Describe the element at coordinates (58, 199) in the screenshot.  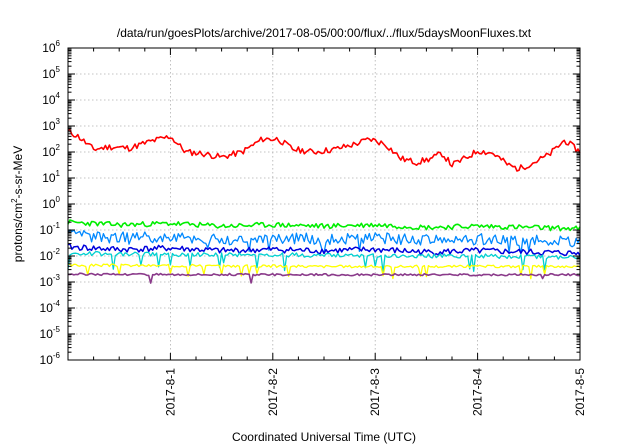
I see `y-tick-exponent: 0` at that location.